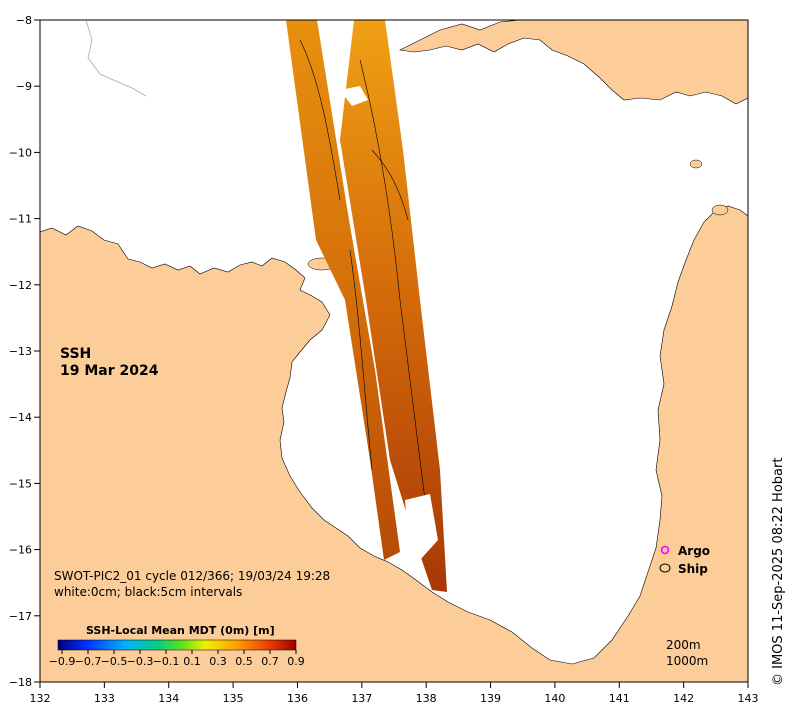 Image resolution: width=792 pixels, height=716 pixels. I want to click on depth-200m: 200m, so click(683, 645).